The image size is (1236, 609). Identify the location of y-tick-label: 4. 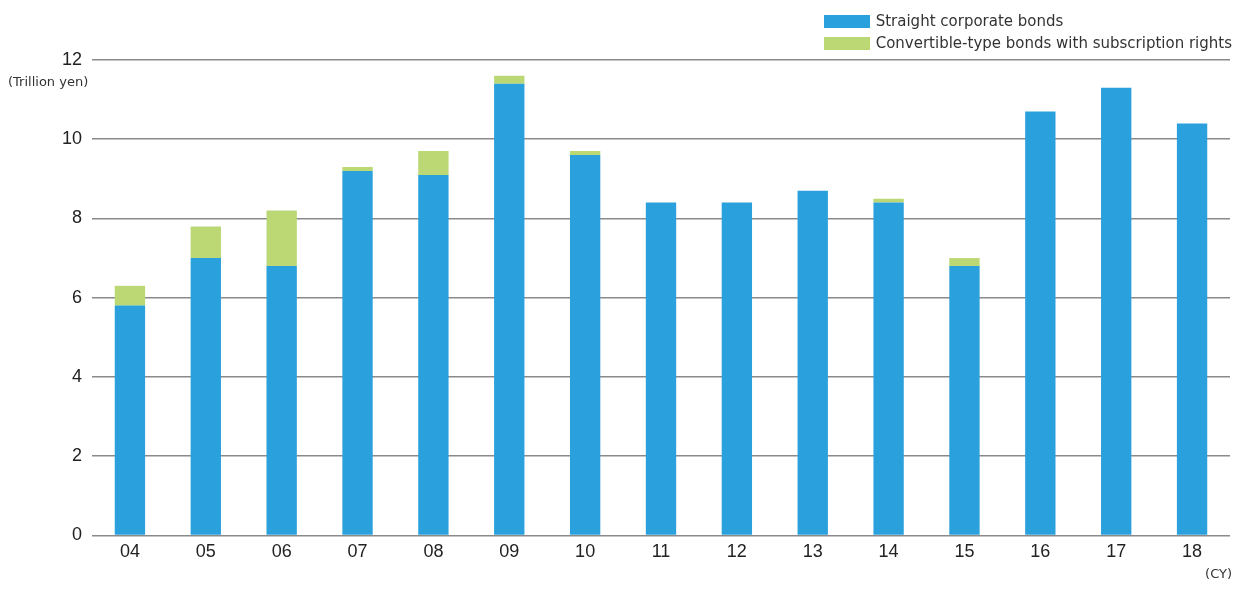
(76, 375).